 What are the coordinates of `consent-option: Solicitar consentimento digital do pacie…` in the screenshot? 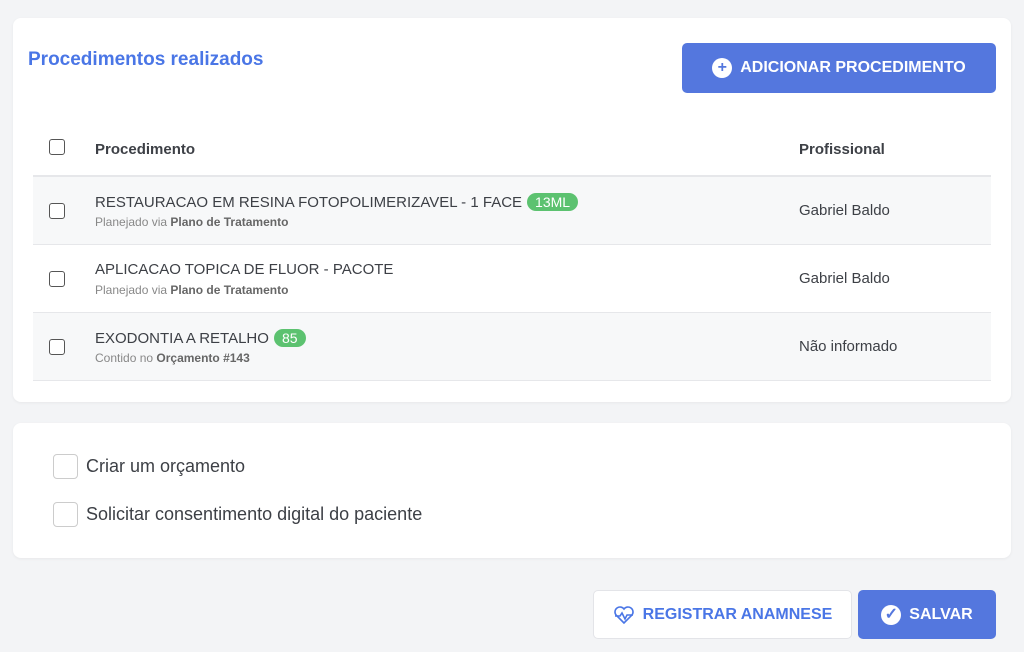 It's located at (237, 514).